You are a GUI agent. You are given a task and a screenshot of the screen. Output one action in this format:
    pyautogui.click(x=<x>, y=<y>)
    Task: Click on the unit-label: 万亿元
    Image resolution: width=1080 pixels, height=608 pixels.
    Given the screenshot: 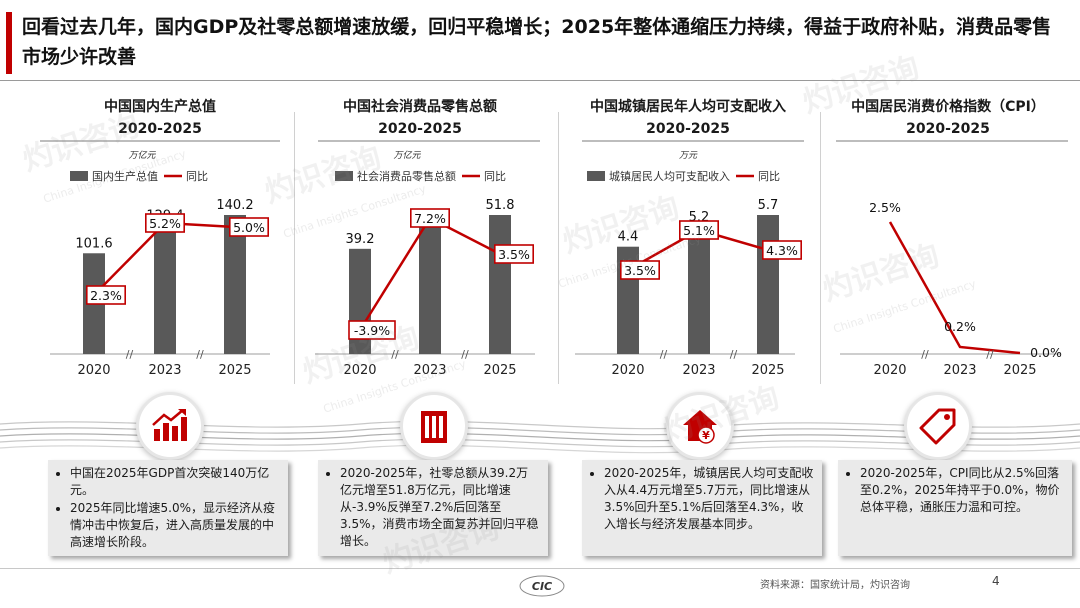 What is the action you would take?
    pyautogui.click(x=142, y=155)
    